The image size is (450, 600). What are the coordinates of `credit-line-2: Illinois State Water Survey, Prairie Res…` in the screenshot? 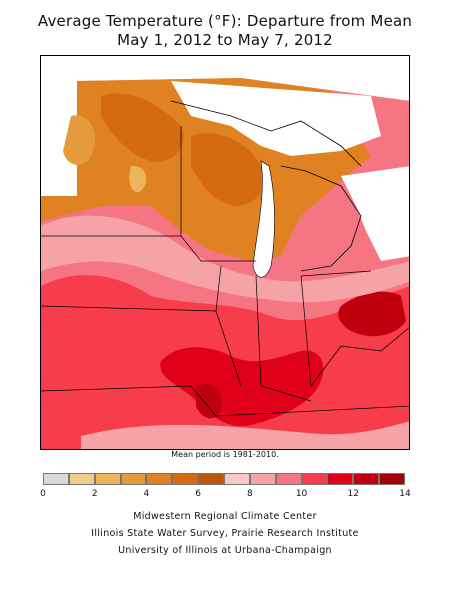 It's located at (225, 533).